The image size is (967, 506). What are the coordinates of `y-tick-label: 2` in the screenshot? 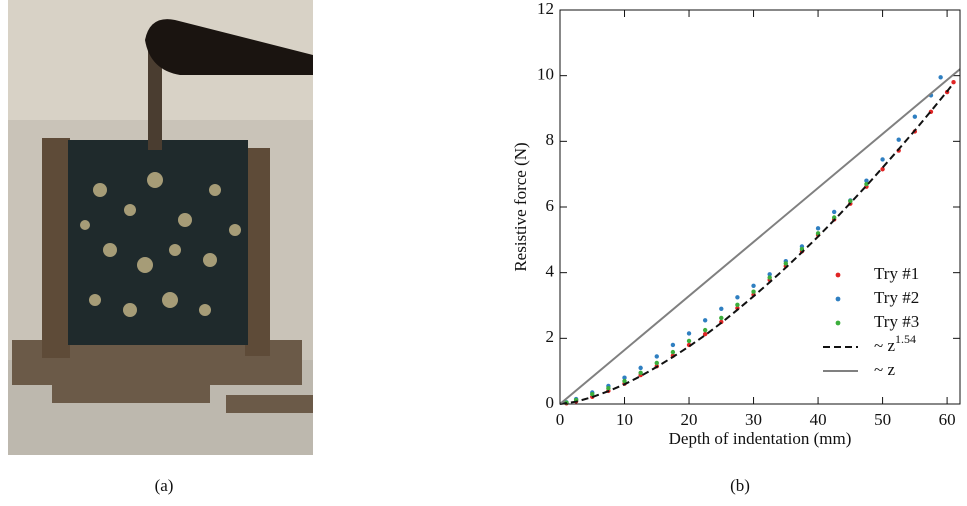 It's located at (550, 336).